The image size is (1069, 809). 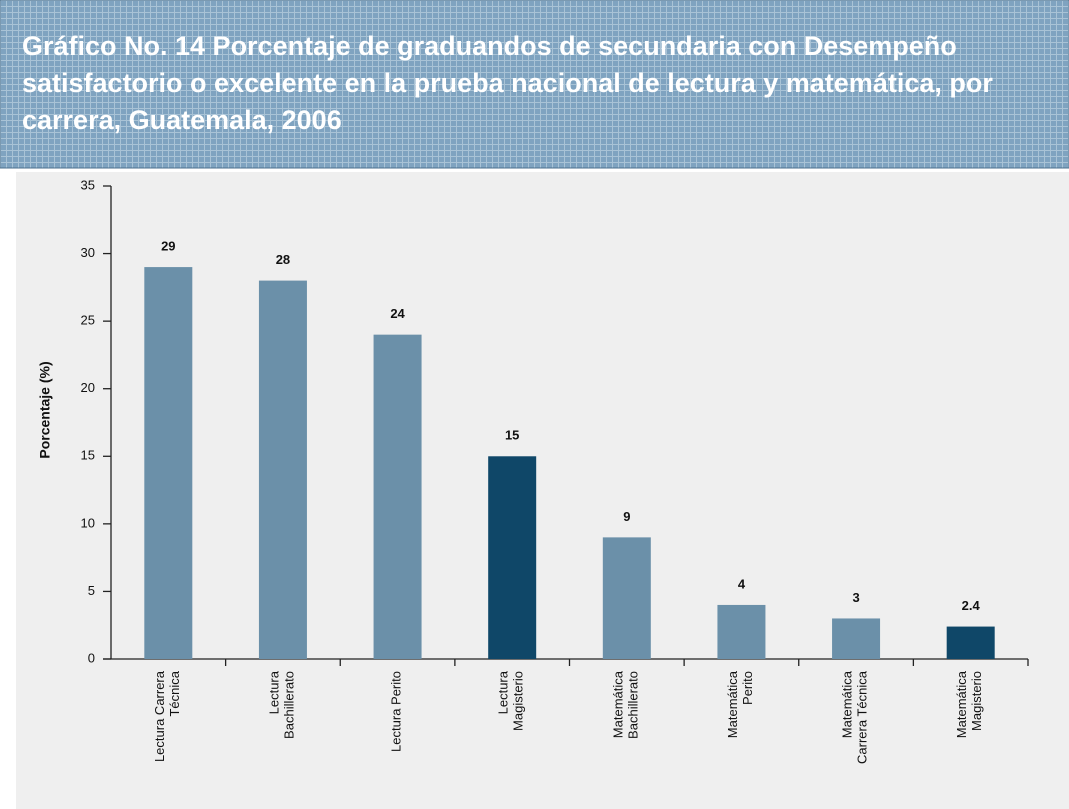 What do you see at coordinates (511, 700) in the screenshot?
I see `x-tick-label: LecturaMagisterio` at bounding box center [511, 700].